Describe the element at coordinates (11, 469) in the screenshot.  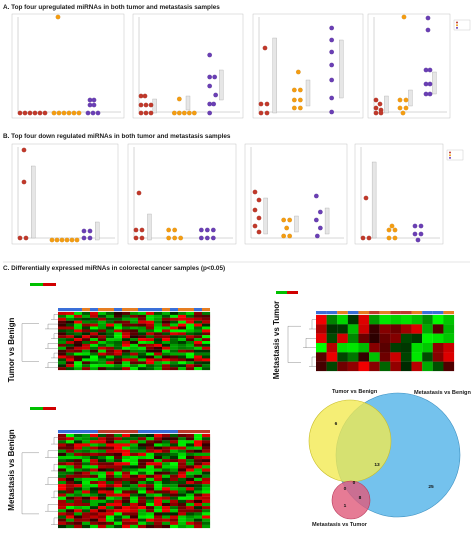
I see `heatmap-mb-label: Metastasis vs Benign` at that location.